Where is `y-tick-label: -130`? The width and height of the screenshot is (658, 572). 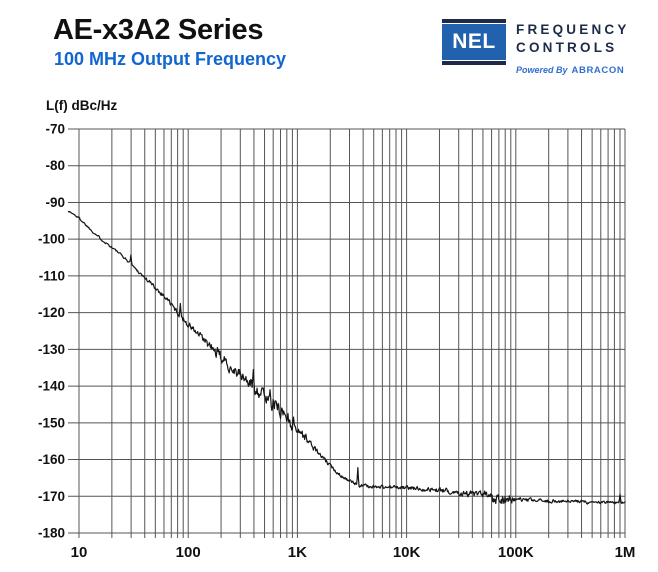 y-tick-label: -130 is located at coordinates (51, 349).